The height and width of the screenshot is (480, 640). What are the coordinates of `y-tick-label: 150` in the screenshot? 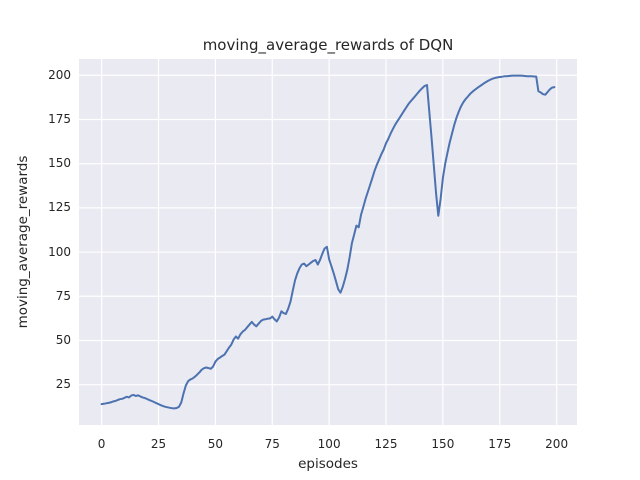 It's located at (59, 163).